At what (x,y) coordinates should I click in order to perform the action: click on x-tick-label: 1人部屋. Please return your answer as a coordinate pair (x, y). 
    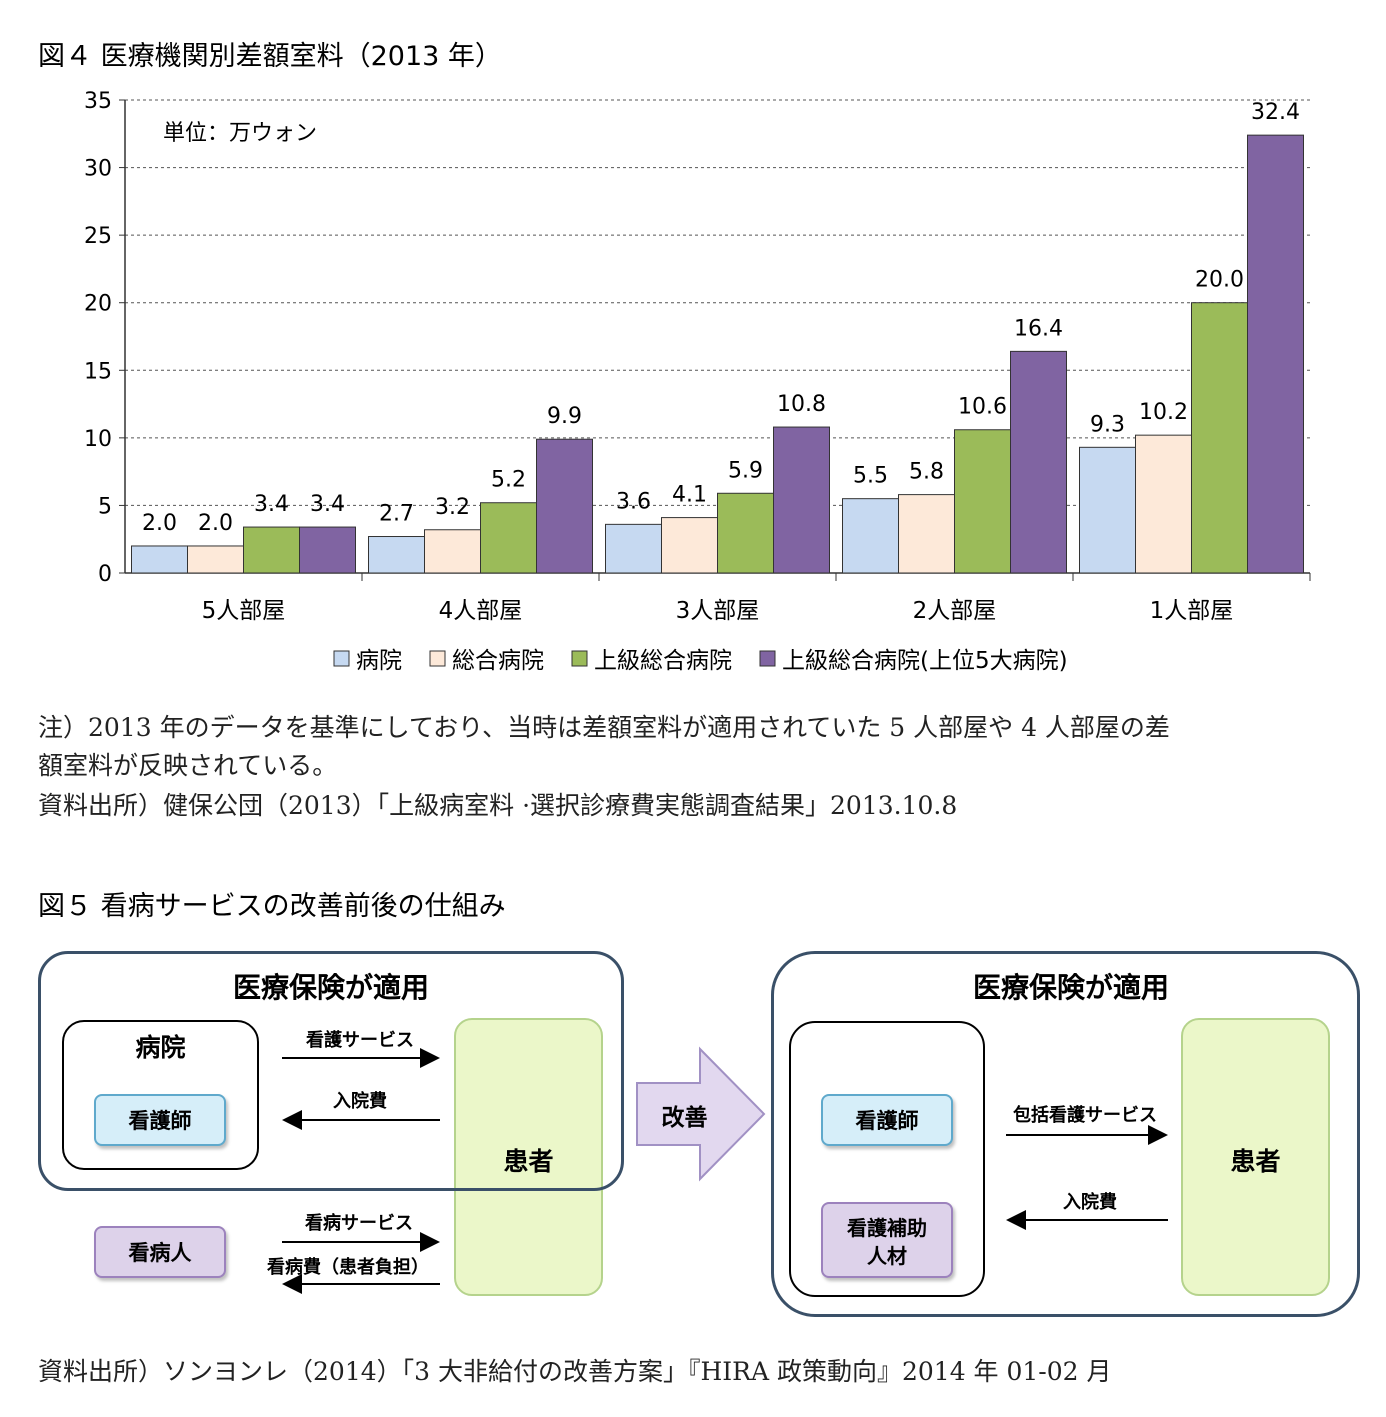
    Looking at the image, I should click on (1192, 611).